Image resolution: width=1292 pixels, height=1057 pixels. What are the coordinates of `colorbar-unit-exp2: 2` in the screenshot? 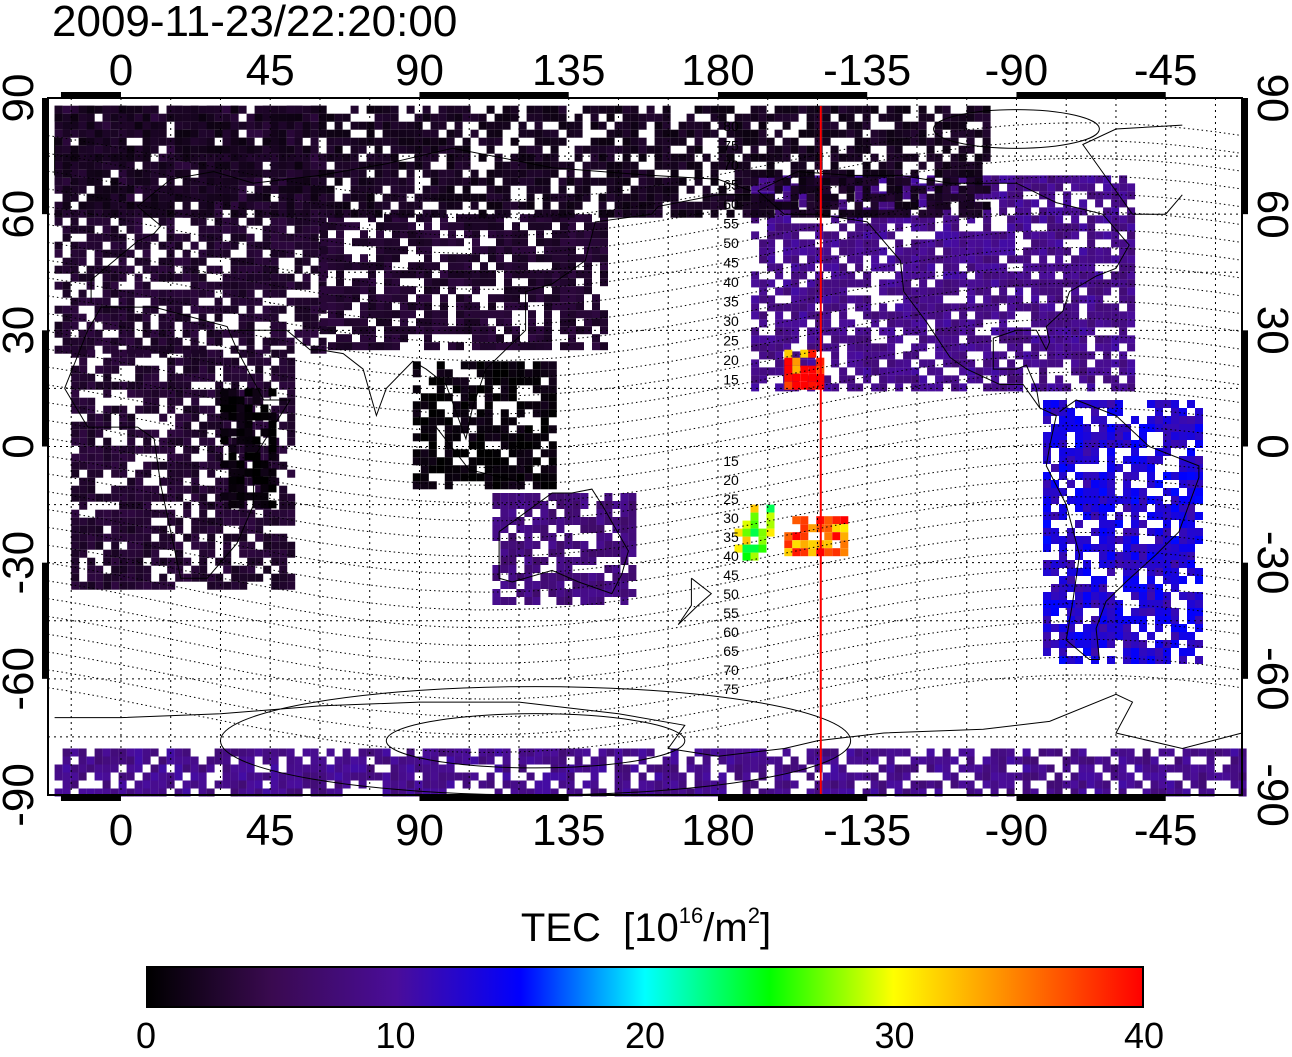 It's located at (753, 915).